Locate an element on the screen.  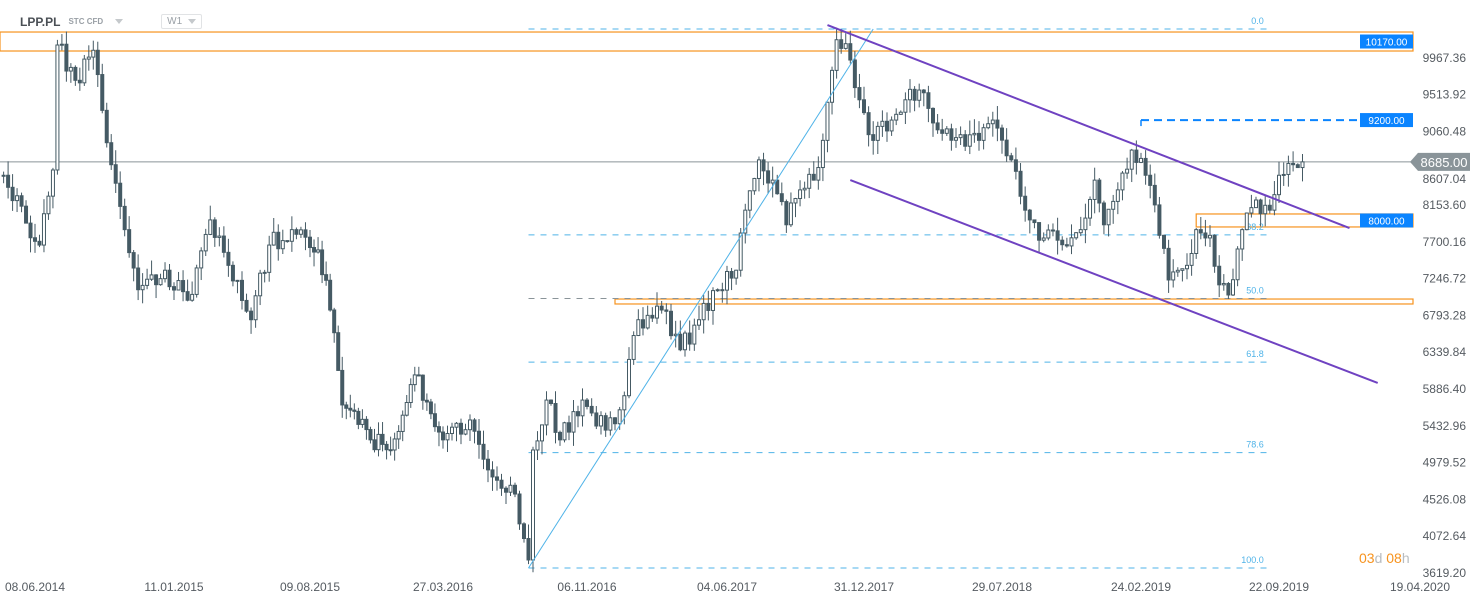
y-tick-label: 3619.20 is located at coordinates (1445, 573).